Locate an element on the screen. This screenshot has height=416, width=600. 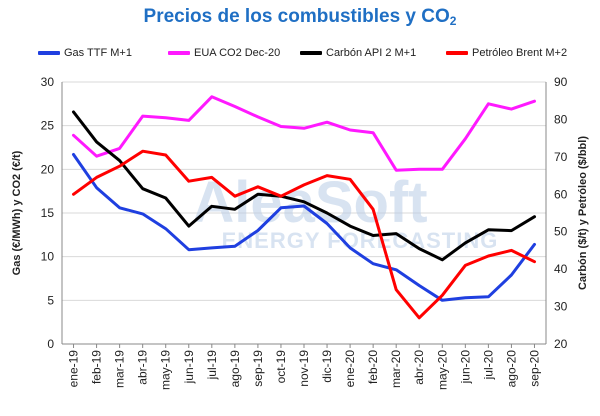
x-tick-label: feb-19 is located at coordinates (97, 367).